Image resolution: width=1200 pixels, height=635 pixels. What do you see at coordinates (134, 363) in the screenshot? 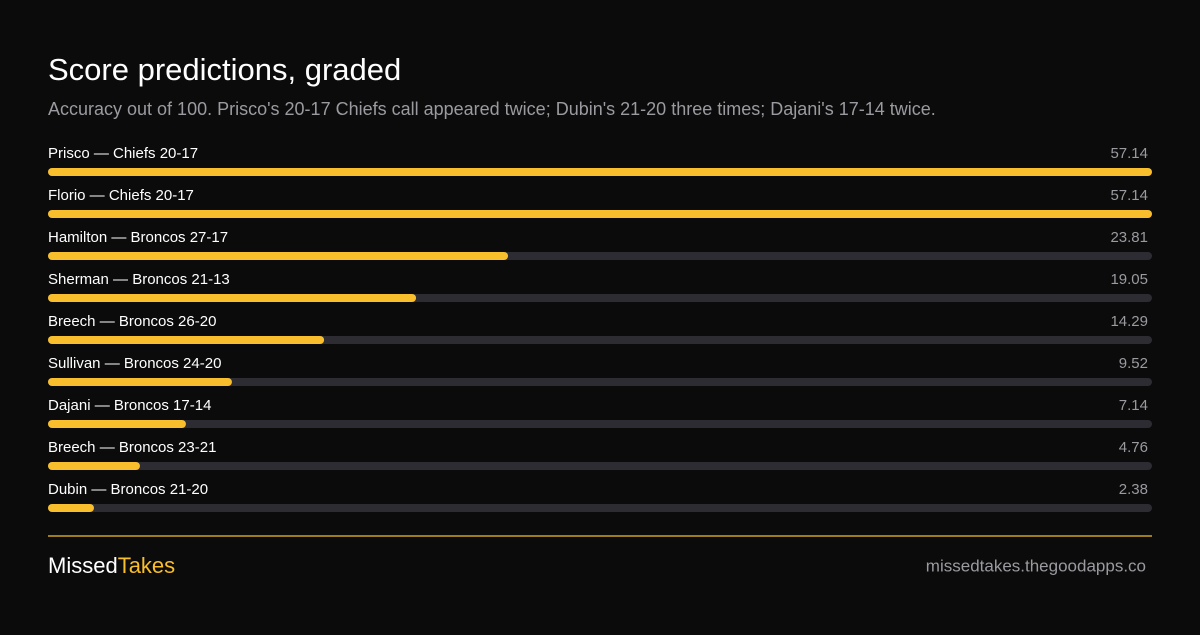
I see `bar-label: Sullivan — Broncos 24-20` at bounding box center [134, 363].